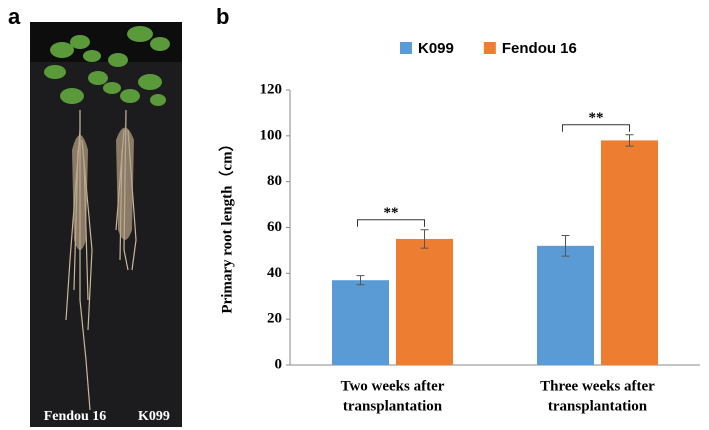  I want to click on legend-label: K099, so click(436, 48).